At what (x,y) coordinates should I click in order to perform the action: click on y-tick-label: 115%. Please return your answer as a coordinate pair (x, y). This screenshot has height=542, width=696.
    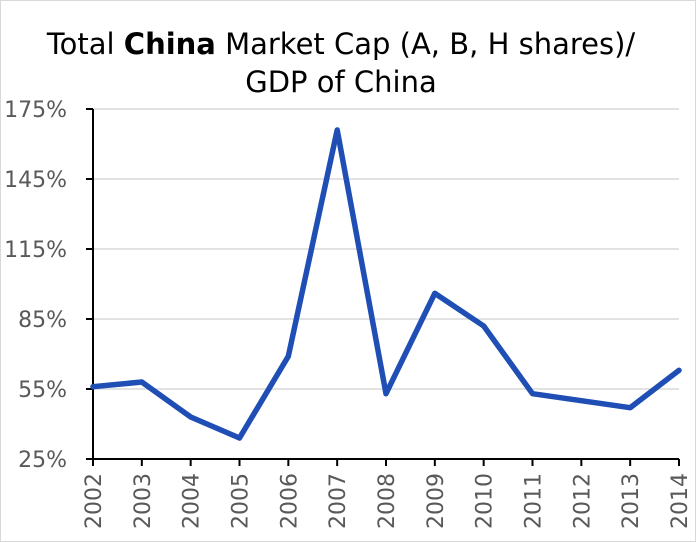
    Looking at the image, I should click on (35, 250).